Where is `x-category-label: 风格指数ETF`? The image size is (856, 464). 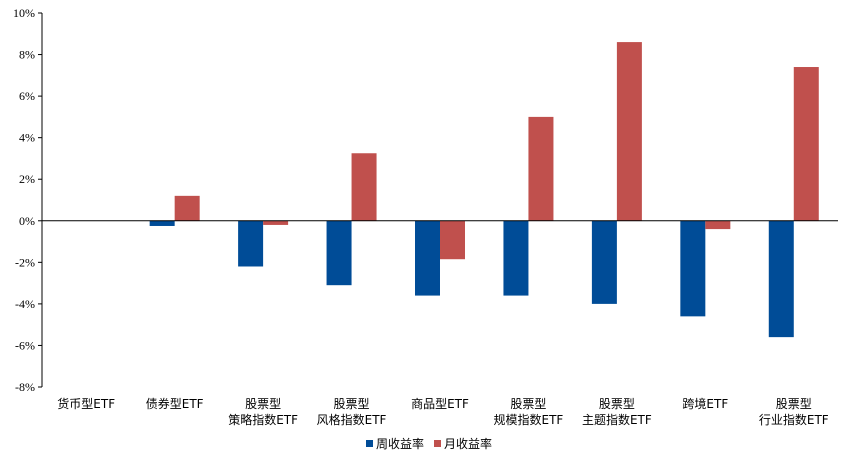 x-category-label: 风格指数ETF is located at coordinates (352, 419).